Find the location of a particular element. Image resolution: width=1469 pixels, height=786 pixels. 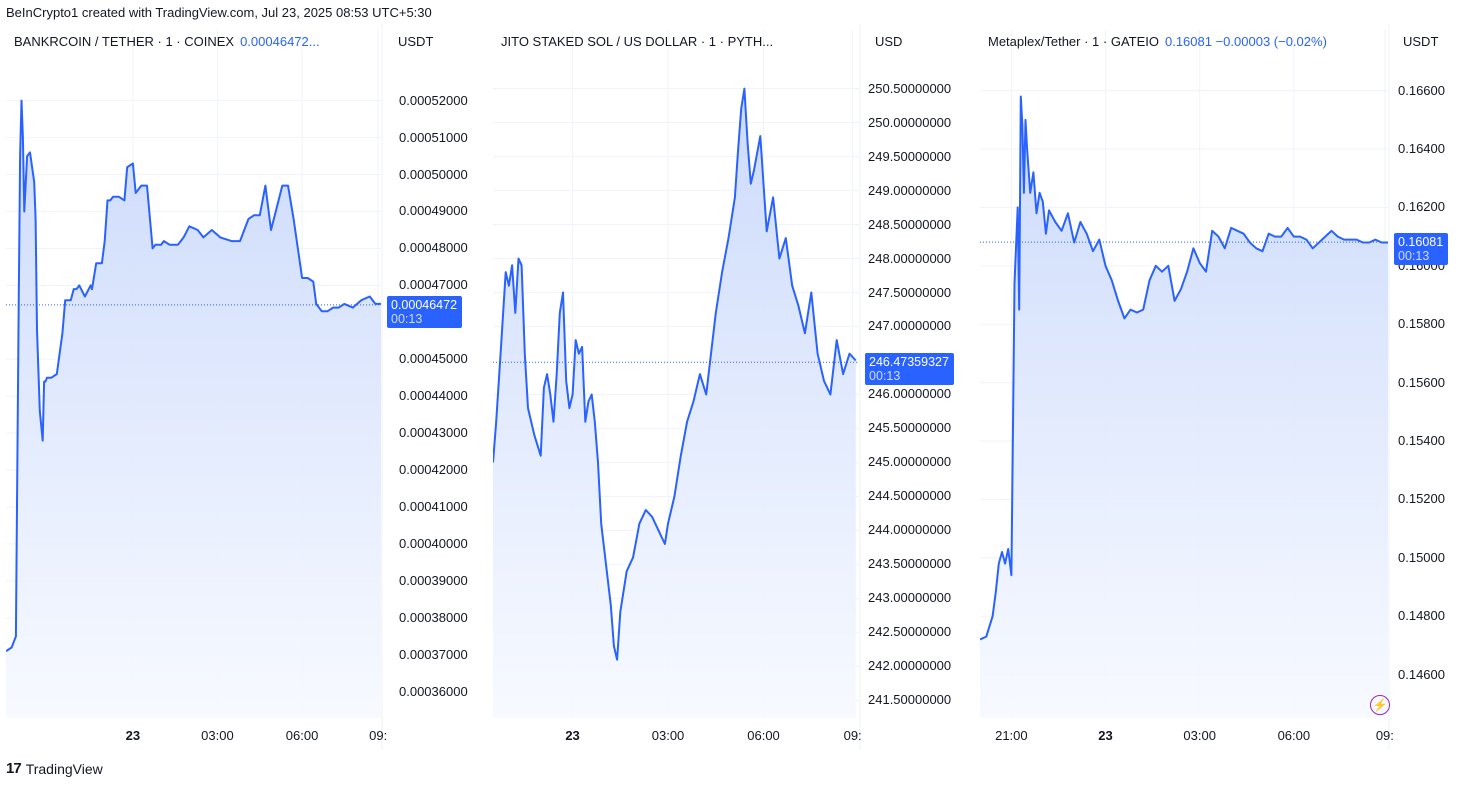

y-tick-label: 244.00000000 is located at coordinates (910, 530).